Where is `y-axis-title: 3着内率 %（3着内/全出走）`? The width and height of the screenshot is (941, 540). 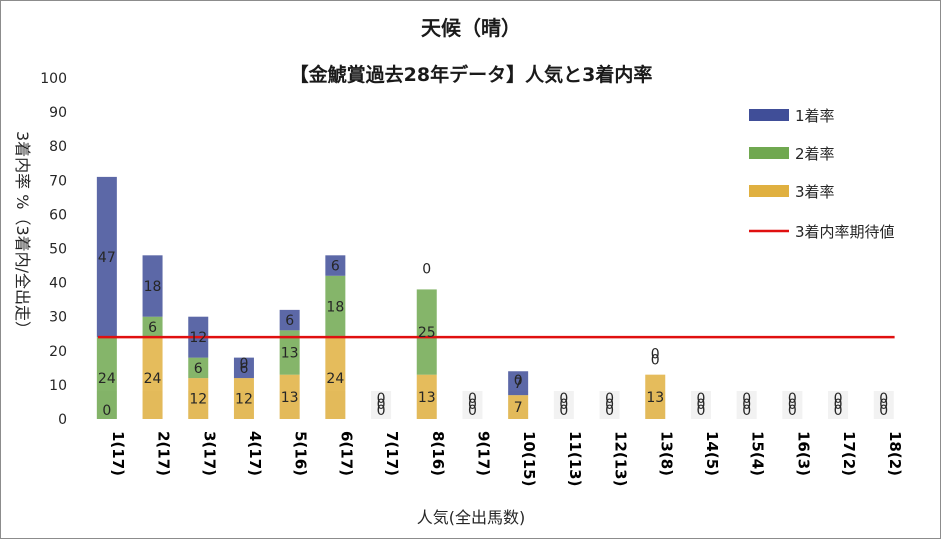 y-axis-title: 3着内率 %（3着内/全出走） is located at coordinates (22, 234).